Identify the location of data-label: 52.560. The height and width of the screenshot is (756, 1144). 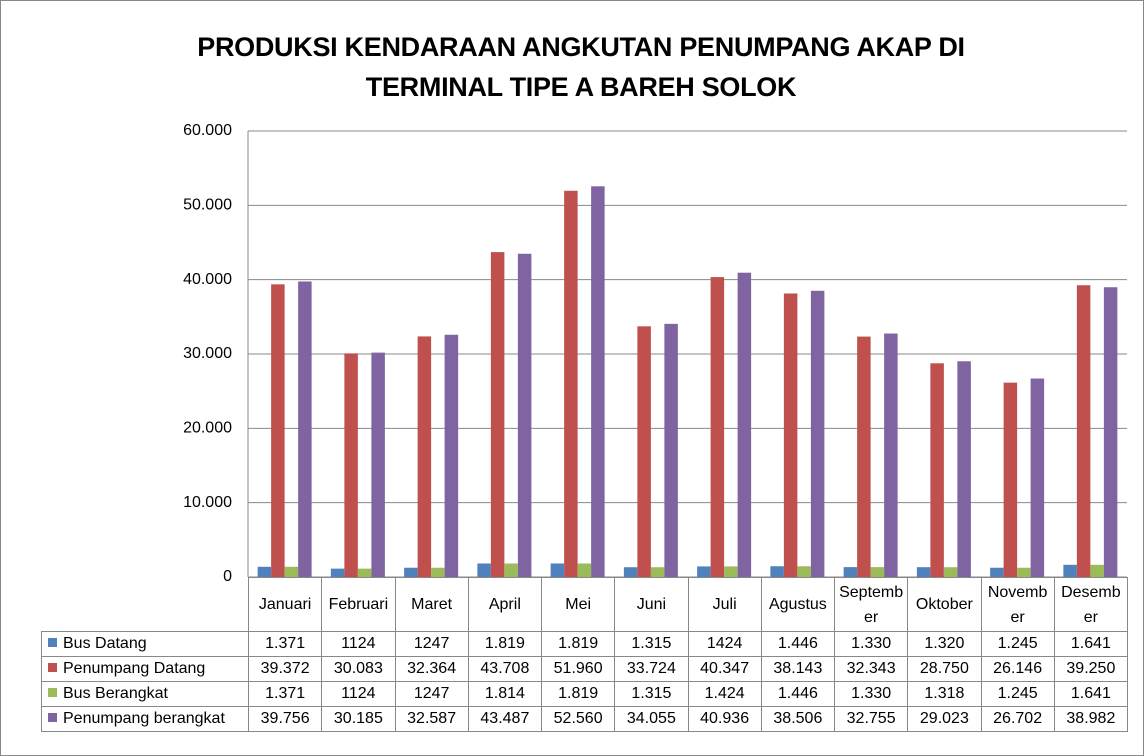
(578, 719).